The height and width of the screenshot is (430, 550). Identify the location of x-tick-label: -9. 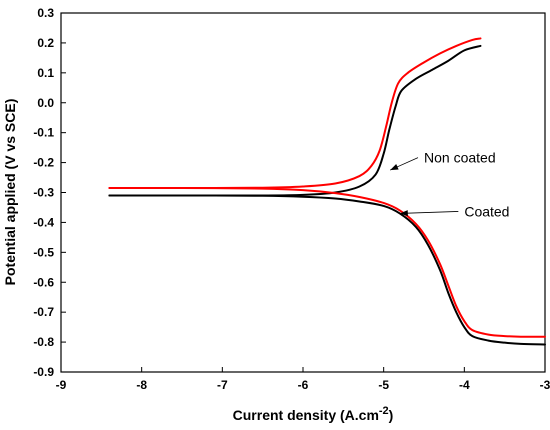
(61, 385).